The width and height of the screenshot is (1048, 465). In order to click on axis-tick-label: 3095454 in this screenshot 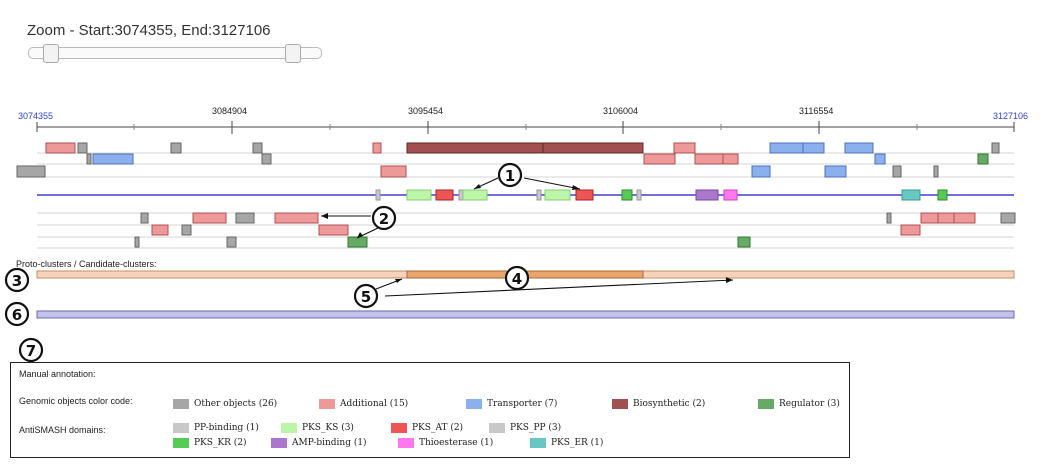, I will do `click(425, 111)`.